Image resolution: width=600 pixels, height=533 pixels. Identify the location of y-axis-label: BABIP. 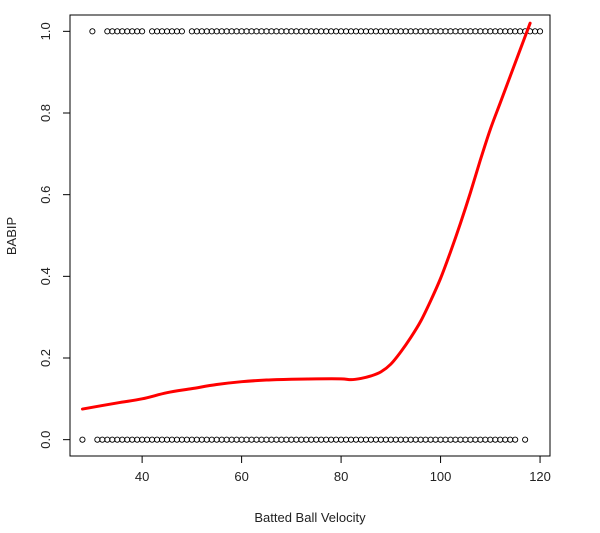
(11, 236).